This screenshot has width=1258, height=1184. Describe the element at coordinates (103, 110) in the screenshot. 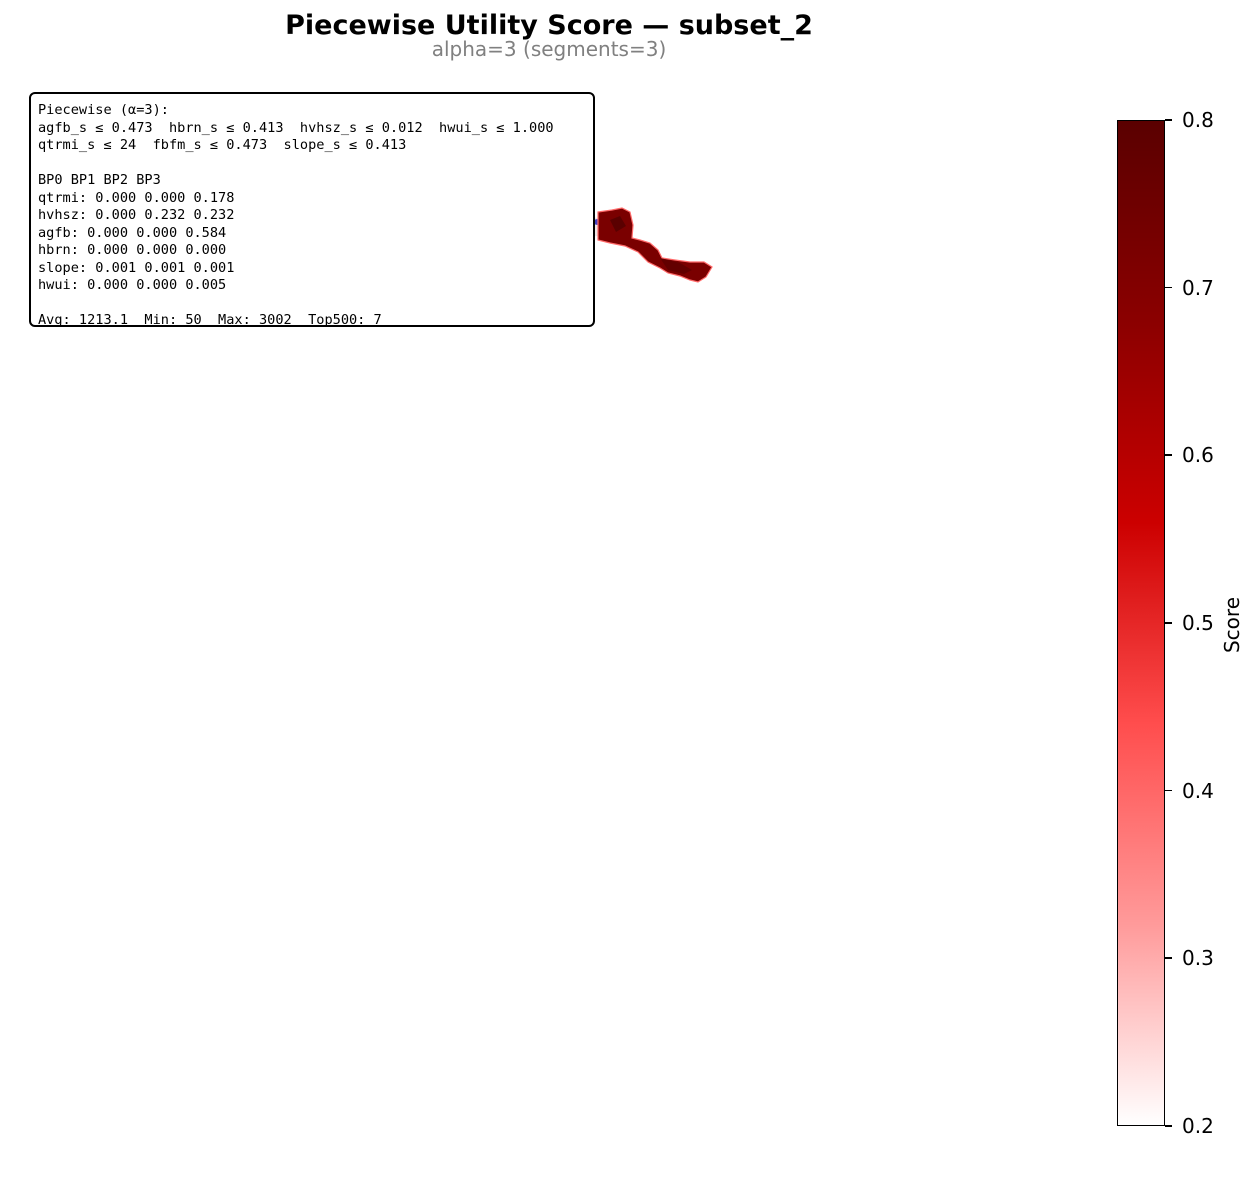

I see `info-header: Piecewise (α=3):` at that location.